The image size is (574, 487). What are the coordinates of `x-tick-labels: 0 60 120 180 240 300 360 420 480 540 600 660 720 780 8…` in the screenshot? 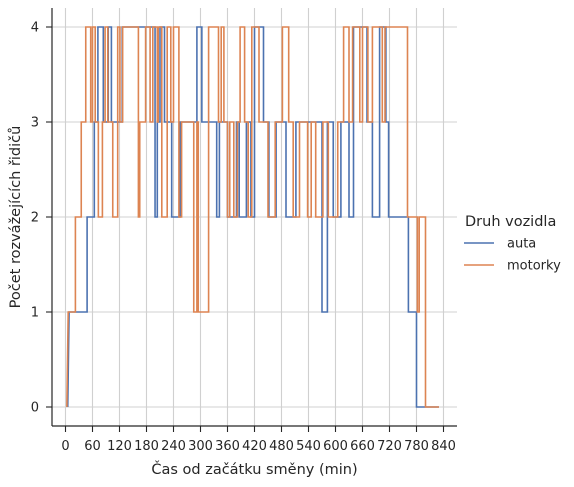 It's located at (258, 446).